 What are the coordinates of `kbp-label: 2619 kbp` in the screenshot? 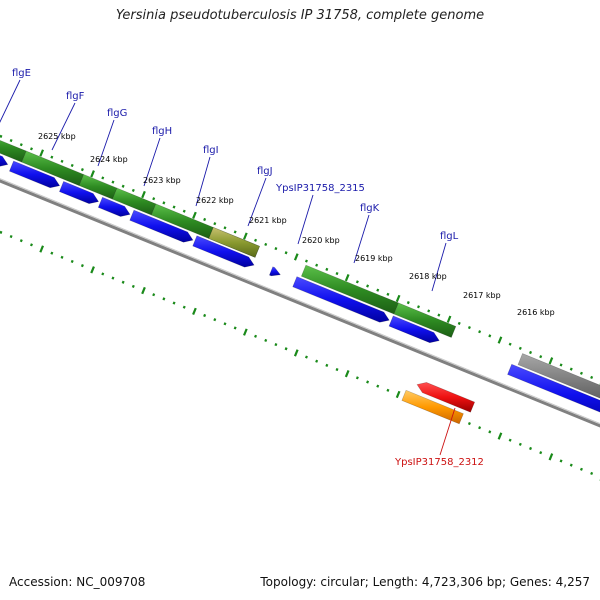 It's located at (374, 258).